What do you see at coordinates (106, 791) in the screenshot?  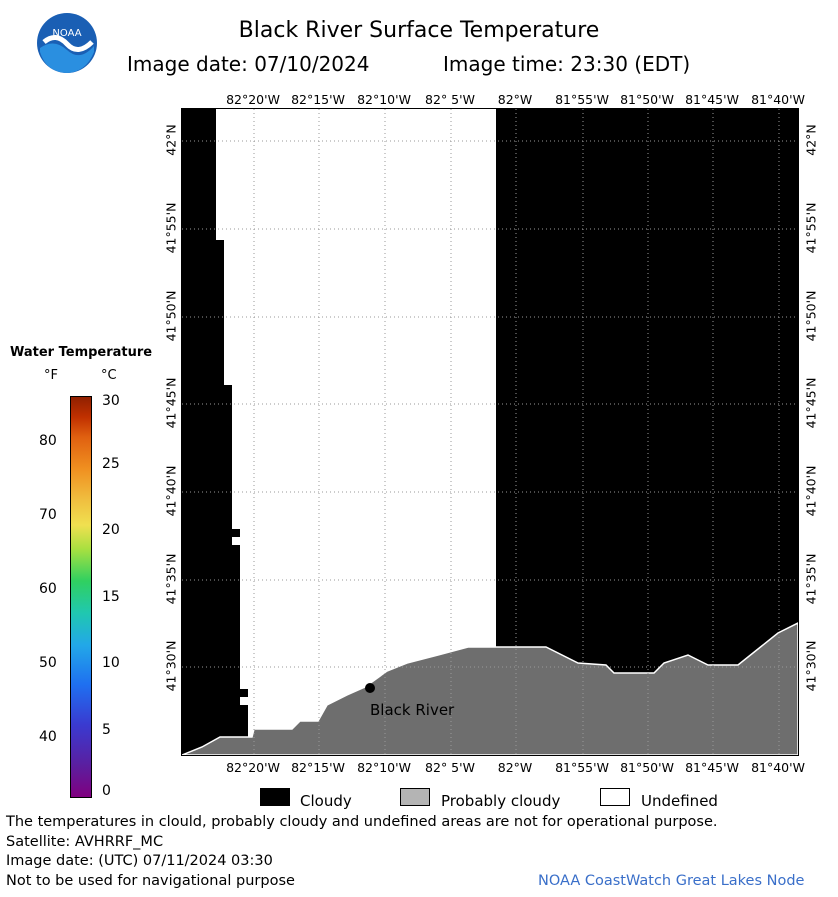 I see `c-tick: 0` at bounding box center [106, 791].